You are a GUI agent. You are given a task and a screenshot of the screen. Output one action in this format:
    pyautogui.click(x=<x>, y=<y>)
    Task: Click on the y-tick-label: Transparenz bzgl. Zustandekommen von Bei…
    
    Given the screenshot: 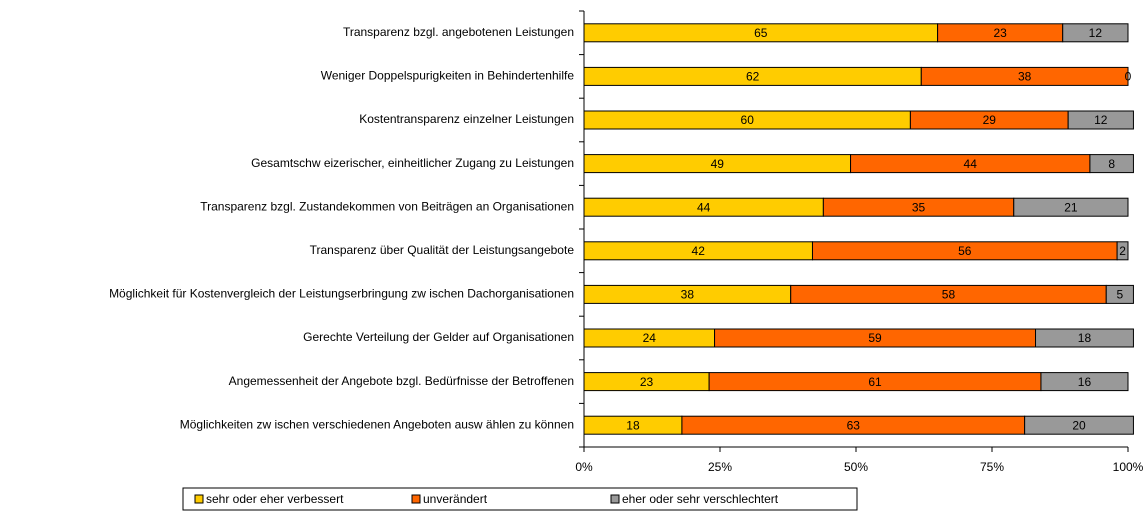 What is the action you would take?
    pyautogui.click(x=387, y=206)
    